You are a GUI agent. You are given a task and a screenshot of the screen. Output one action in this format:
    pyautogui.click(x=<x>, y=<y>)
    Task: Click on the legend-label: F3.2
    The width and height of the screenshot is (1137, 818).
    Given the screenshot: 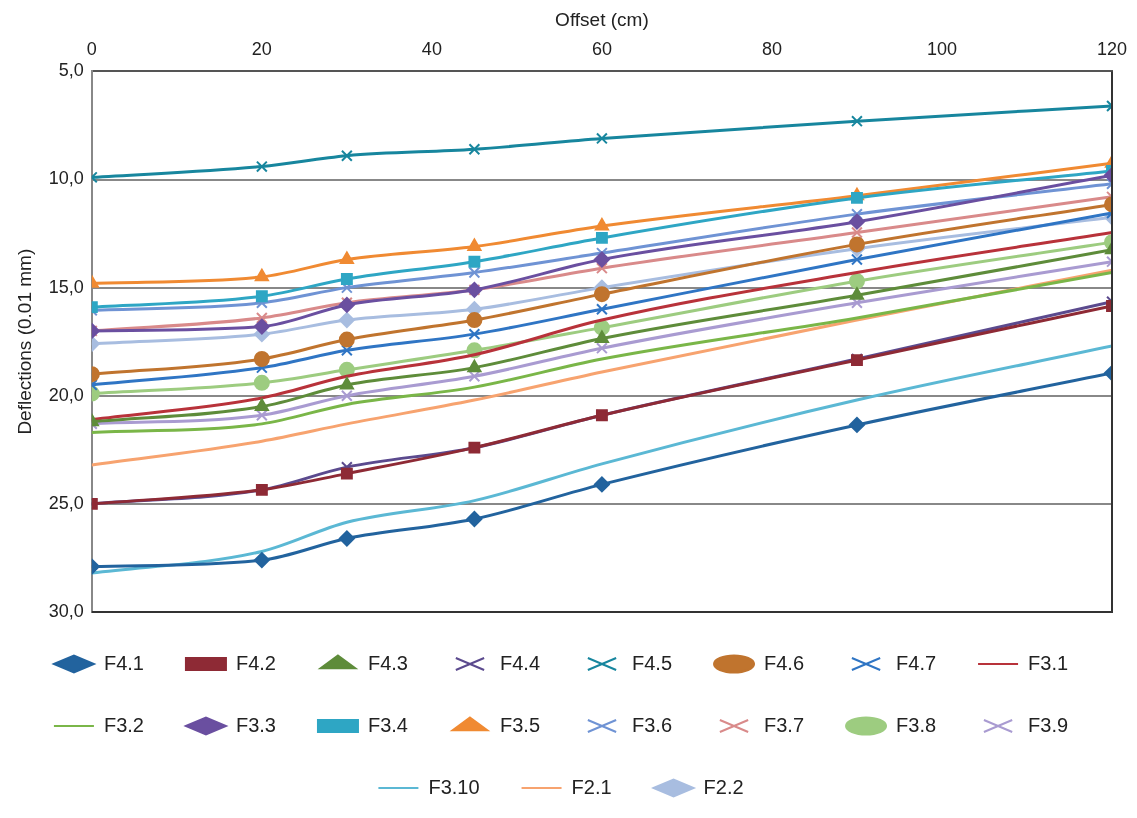 What is the action you would take?
    pyautogui.click(x=123, y=724)
    